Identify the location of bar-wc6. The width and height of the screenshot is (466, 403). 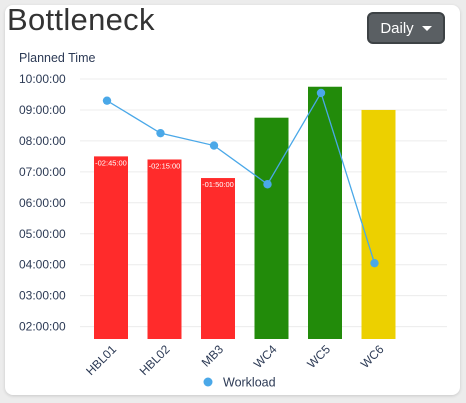
(378, 224).